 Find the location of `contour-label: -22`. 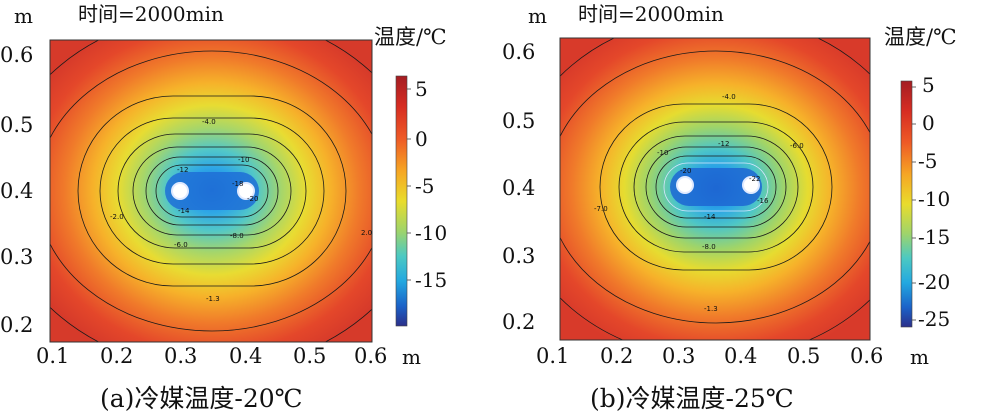

contour-label: -22 is located at coordinates (754, 179).